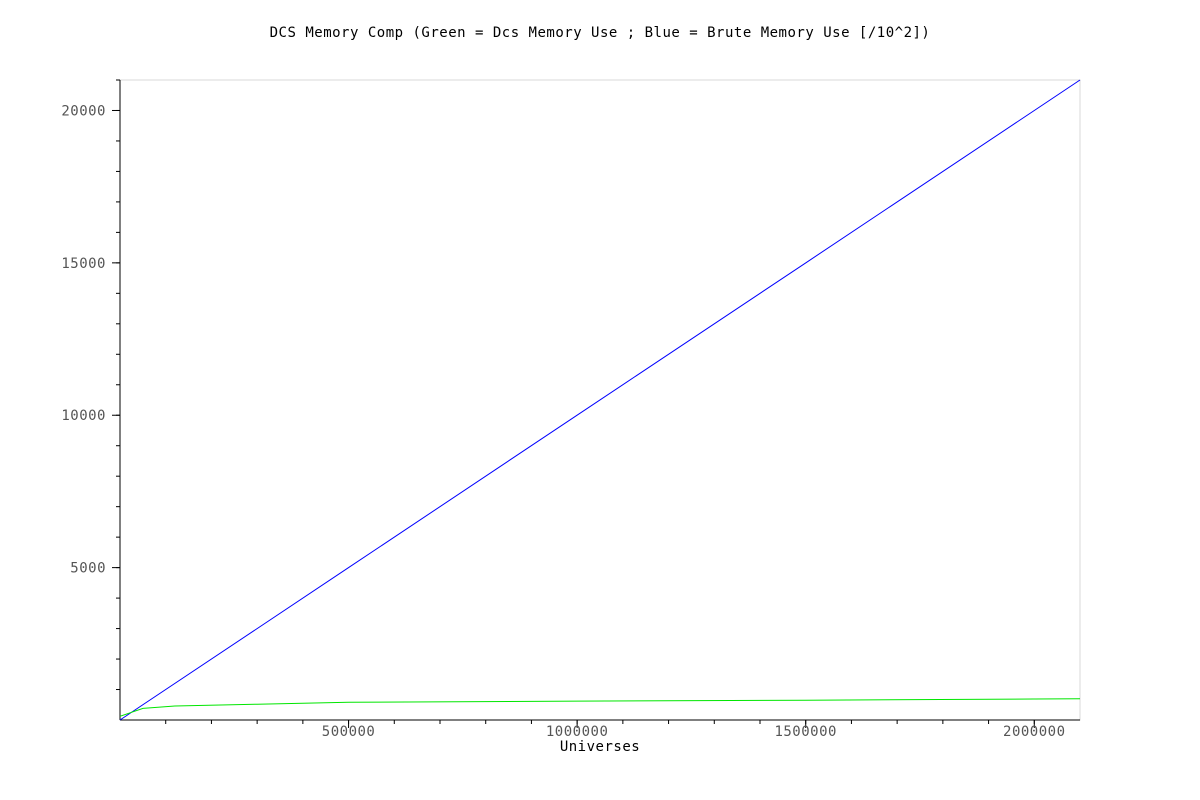 The image size is (1200, 800). I want to click on y-tick-label: 20000, so click(83, 111).